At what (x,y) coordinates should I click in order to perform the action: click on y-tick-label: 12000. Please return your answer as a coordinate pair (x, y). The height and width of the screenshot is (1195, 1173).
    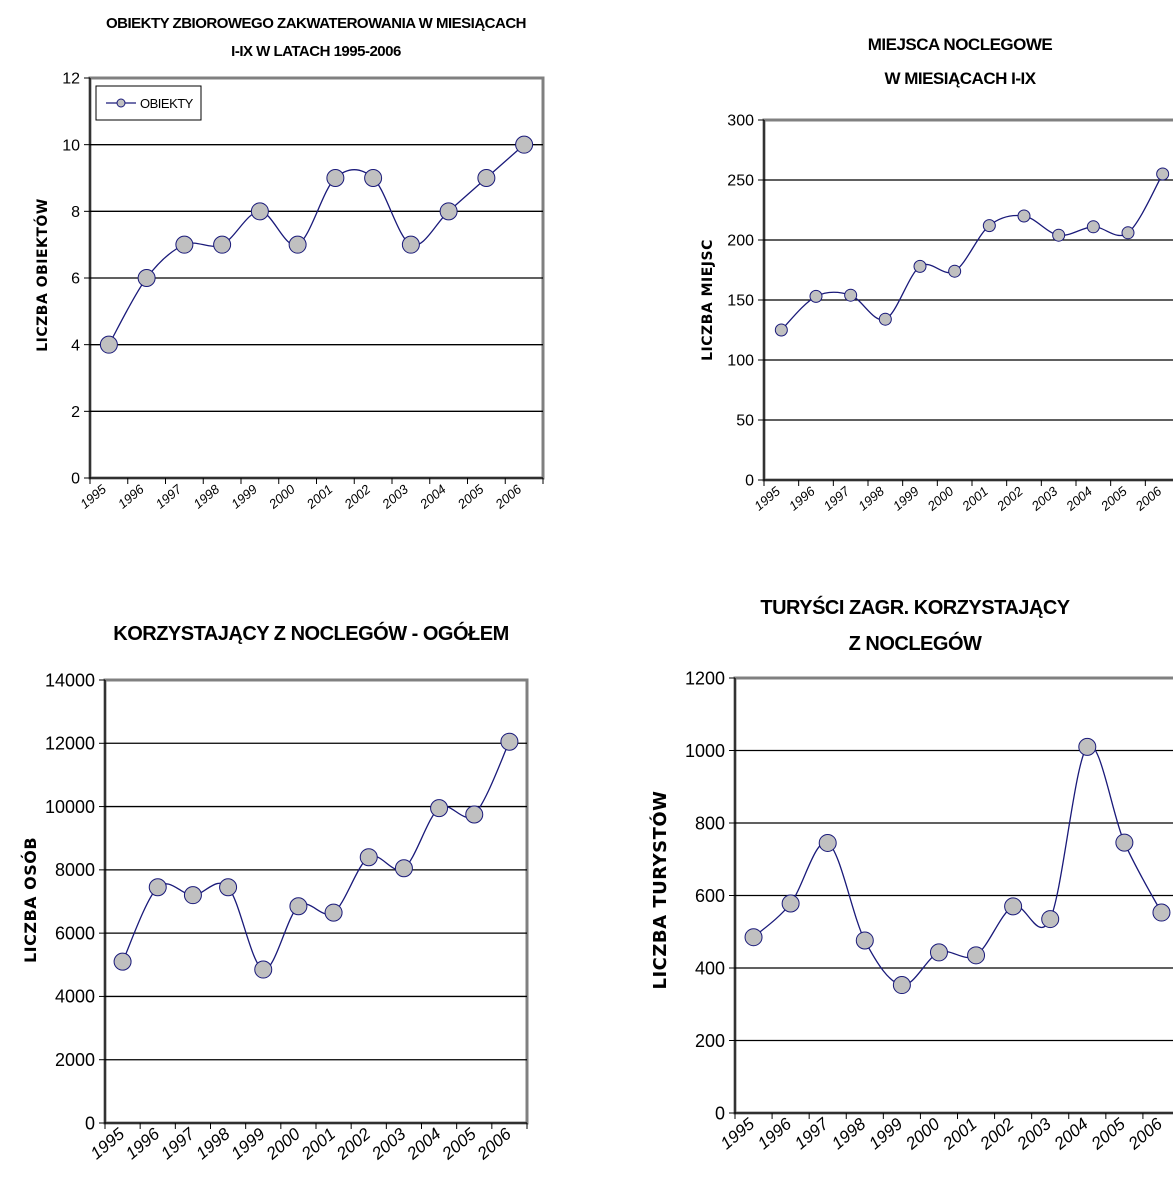
    Looking at the image, I should click on (70, 744).